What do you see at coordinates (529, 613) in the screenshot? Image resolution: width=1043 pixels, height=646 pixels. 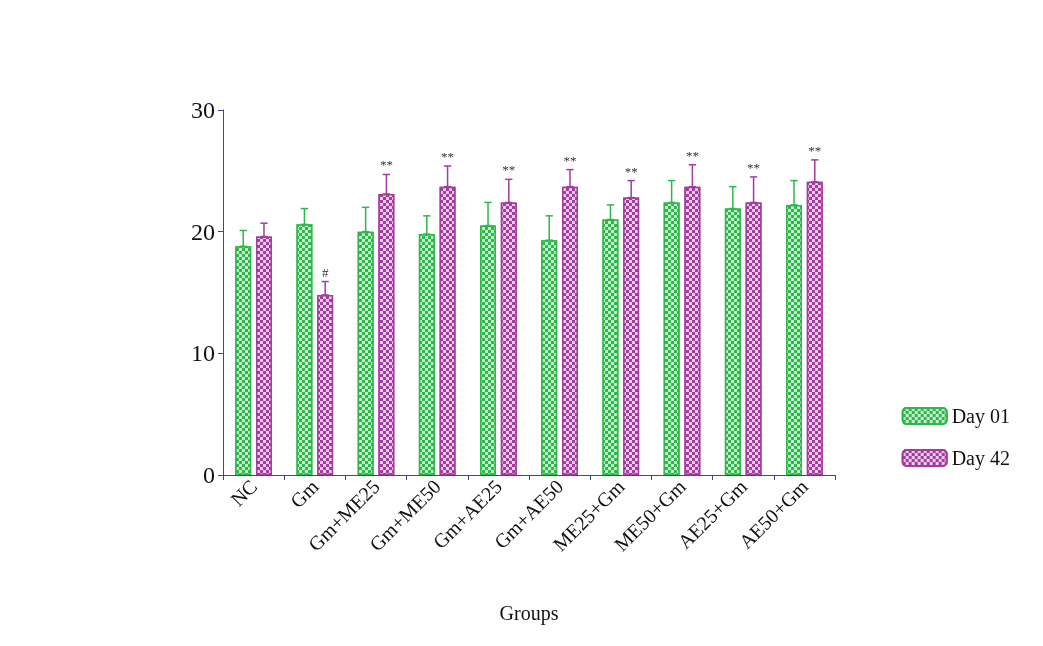 I see `x-axis-title: Groups` at bounding box center [529, 613].